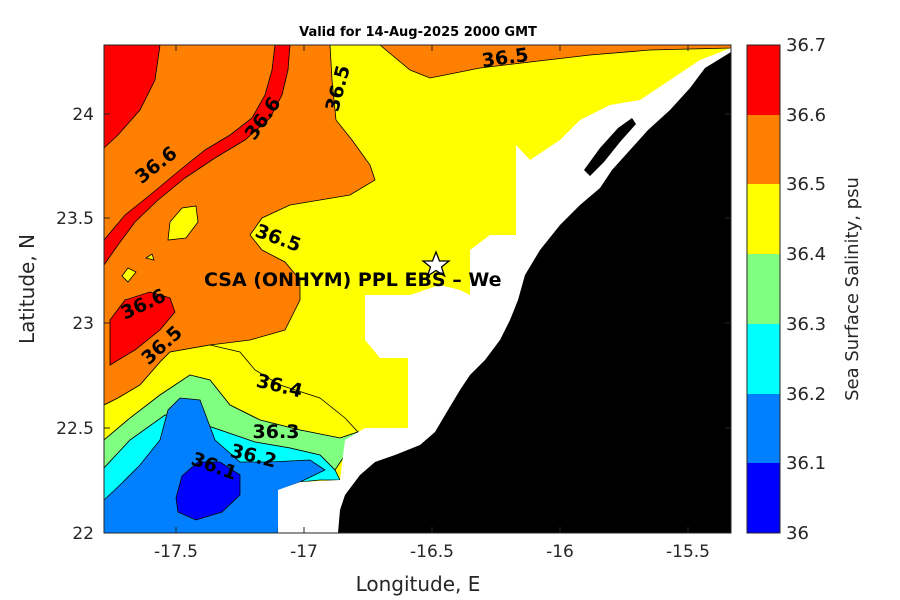 This screenshot has width=900, height=600. Describe the element at coordinates (806, 394) in the screenshot. I see `colorbar-tick-label: 36.2` at that location.